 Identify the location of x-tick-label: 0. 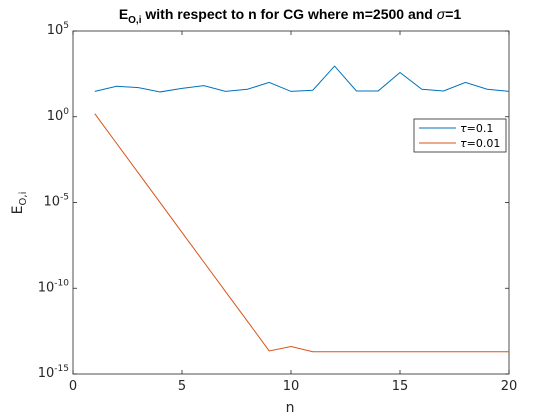
(73, 386).